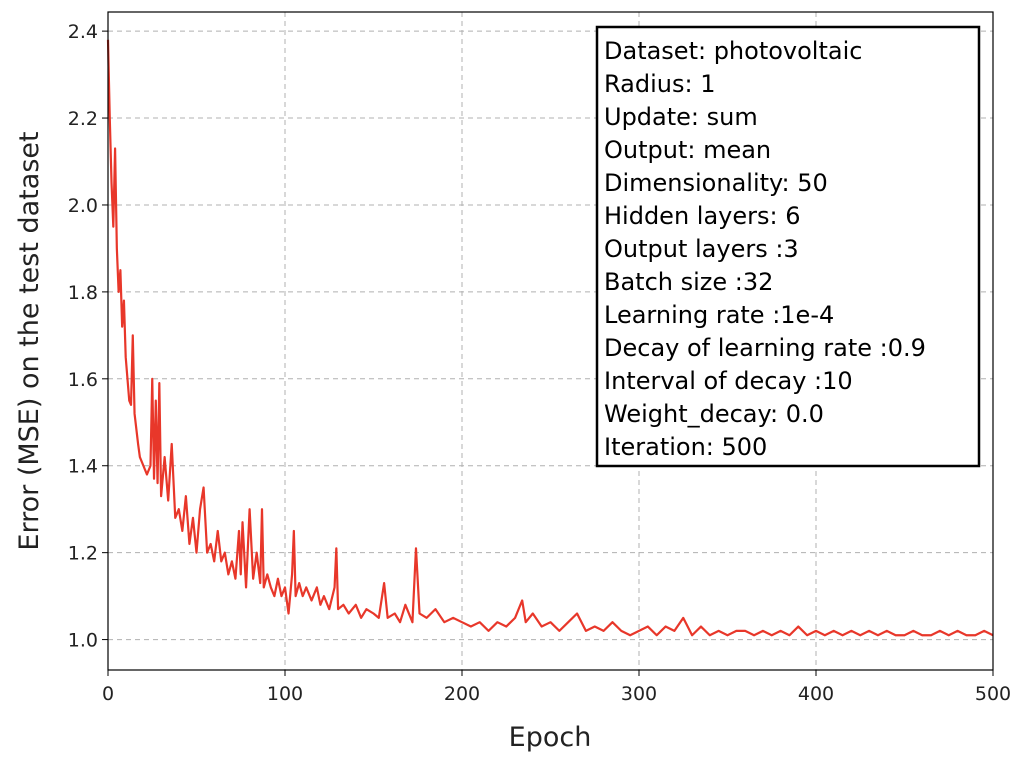  Describe the element at coordinates (659, 84) in the screenshot. I see `annotation-line: Radius: 1` at that location.